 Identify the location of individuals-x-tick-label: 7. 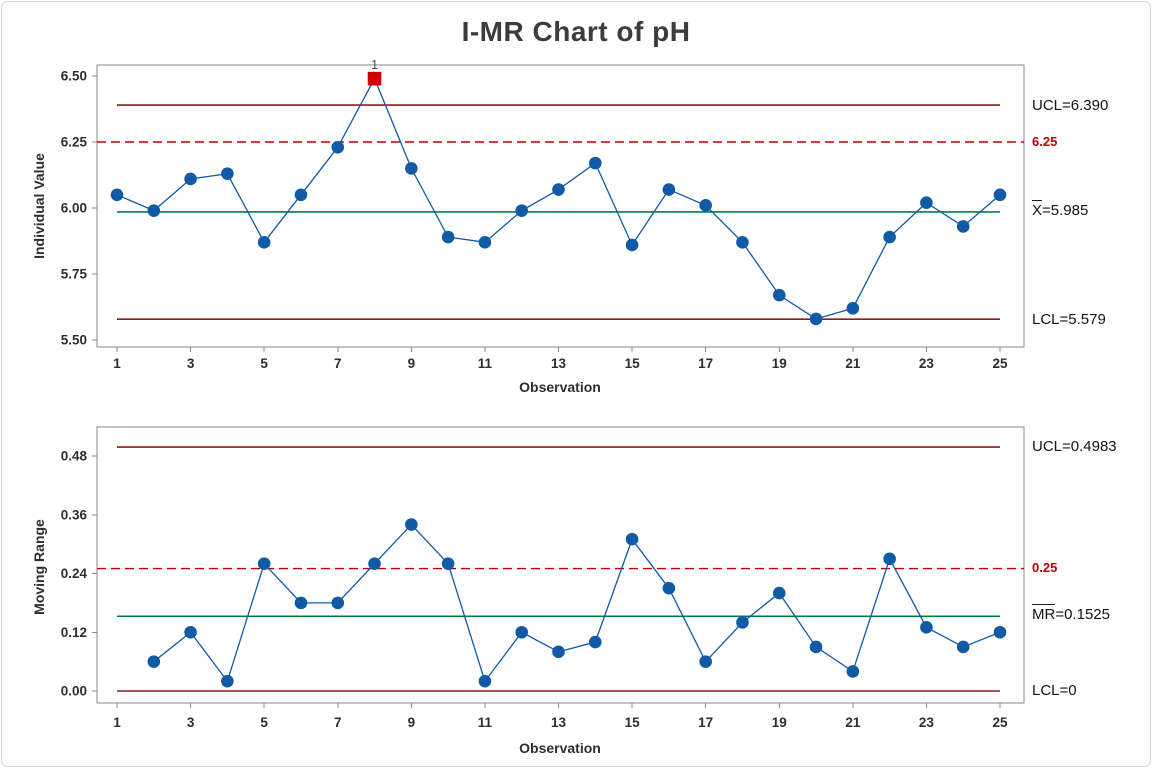
(338, 363).